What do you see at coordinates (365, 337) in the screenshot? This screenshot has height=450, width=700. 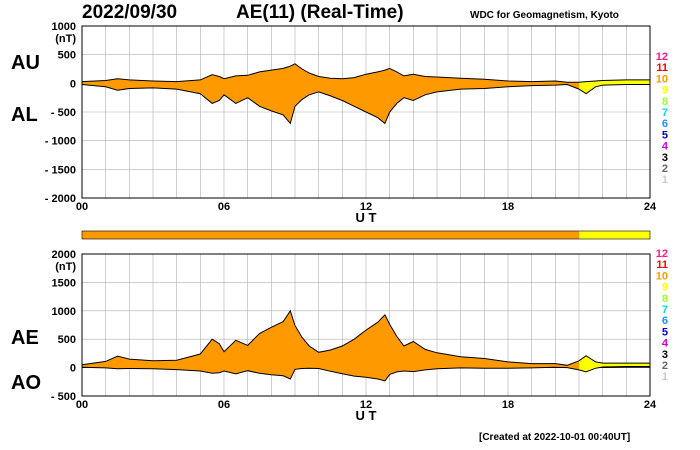 I see `ae-ao-upper-line` at bounding box center [365, 337].